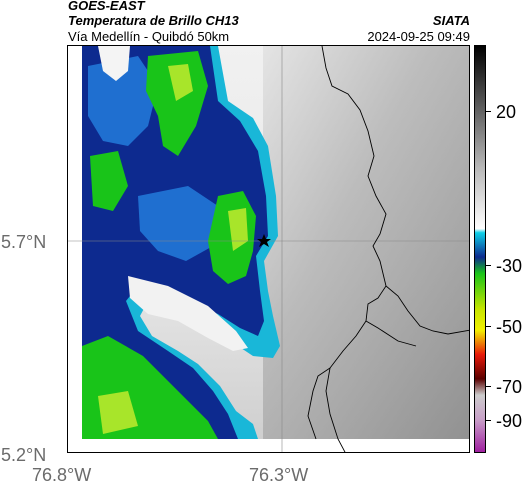  What do you see at coordinates (264, 240) in the screenshot?
I see `location-star-icon` at bounding box center [264, 240].